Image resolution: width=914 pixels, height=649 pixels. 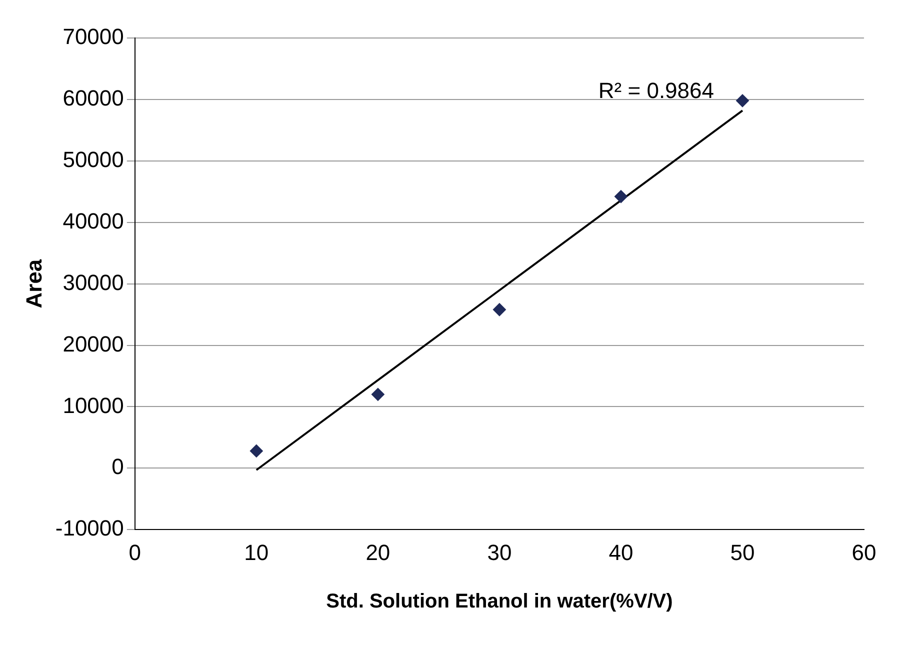 I want to click on x-tick-label: 10, so click(x=256, y=552).